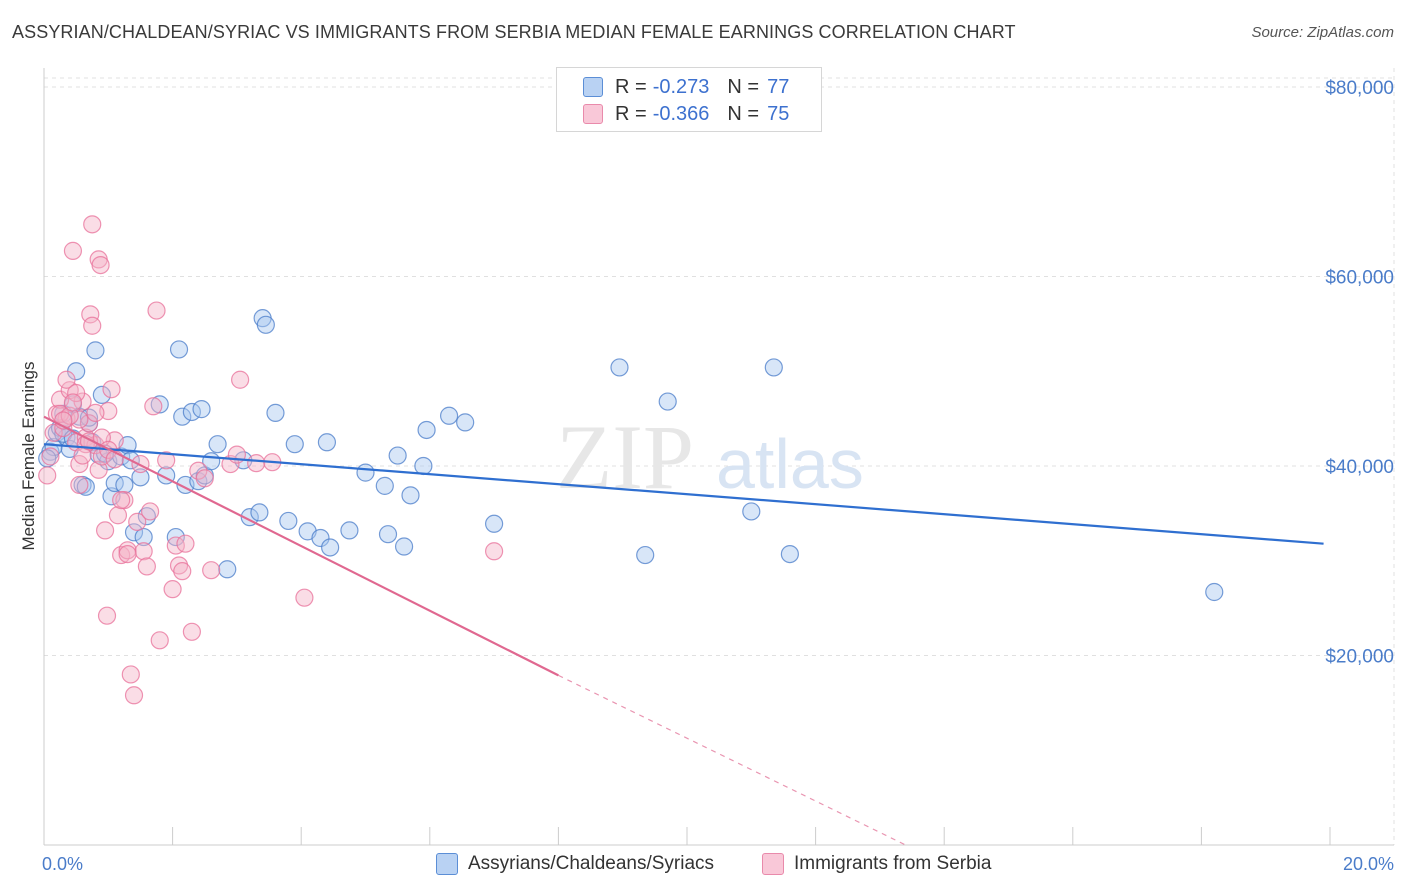 The height and width of the screenshot is (892, 1406). Describe the element at coordinates (686, 87) in the screenshot. I see `legend-row-assyrians: R = -0.273 N = 77` at that location.